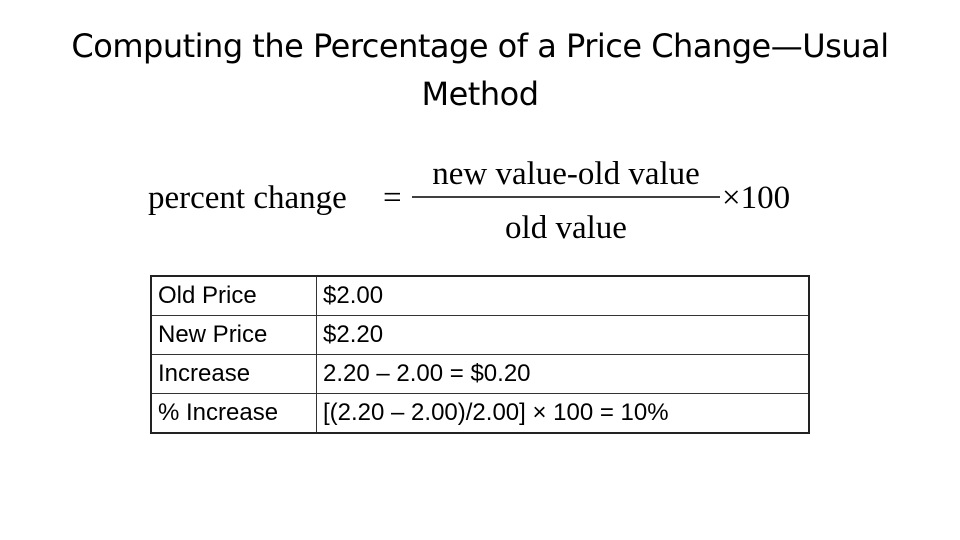  I want to click on row-label: % Increase, so click(233, 413).